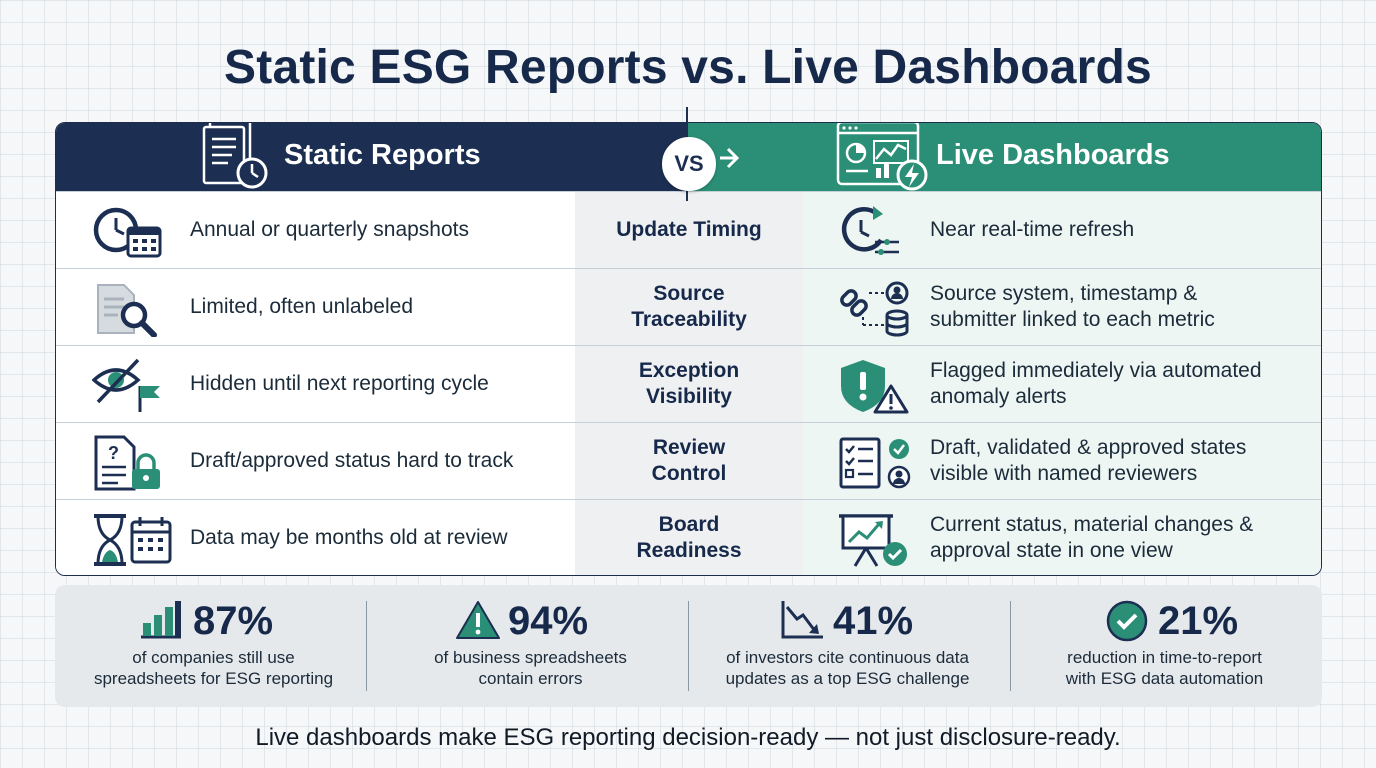 The height and width of the screenshot is (768, 1376). Describe the element at coordinates (352, 460) in the screenshot. I see `static-text: Draft/approved status hard to track` at that location.